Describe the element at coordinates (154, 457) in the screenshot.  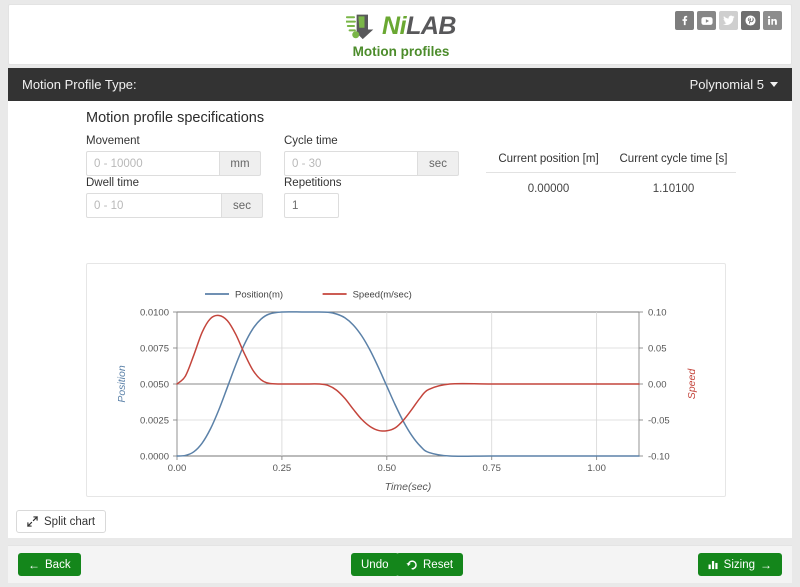
I see `svg-text: 0.0000` at that location.